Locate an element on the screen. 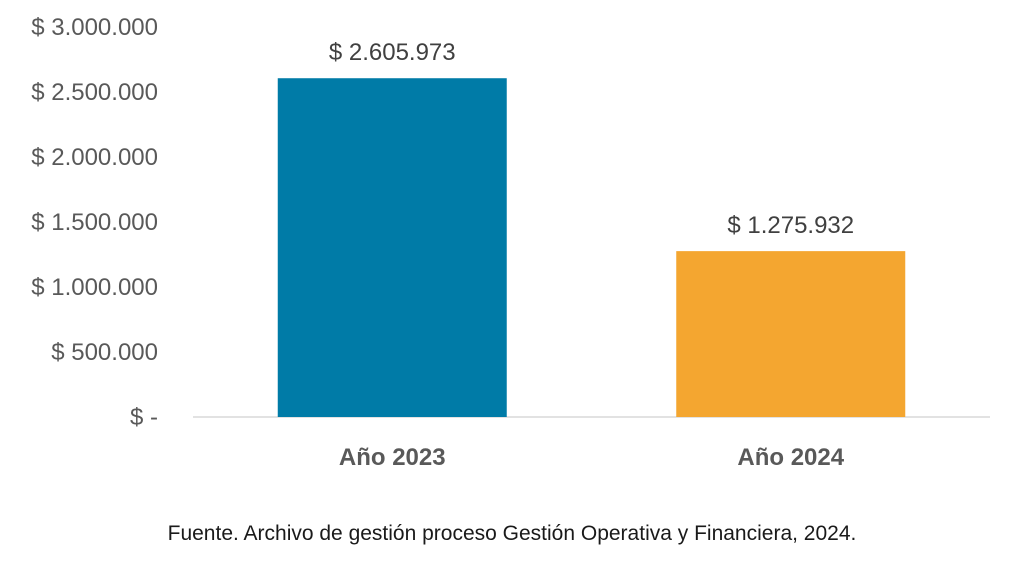 The image size is (1024, 564). y-tick-label: $ 500.000 is located at coordinates (104, 352).